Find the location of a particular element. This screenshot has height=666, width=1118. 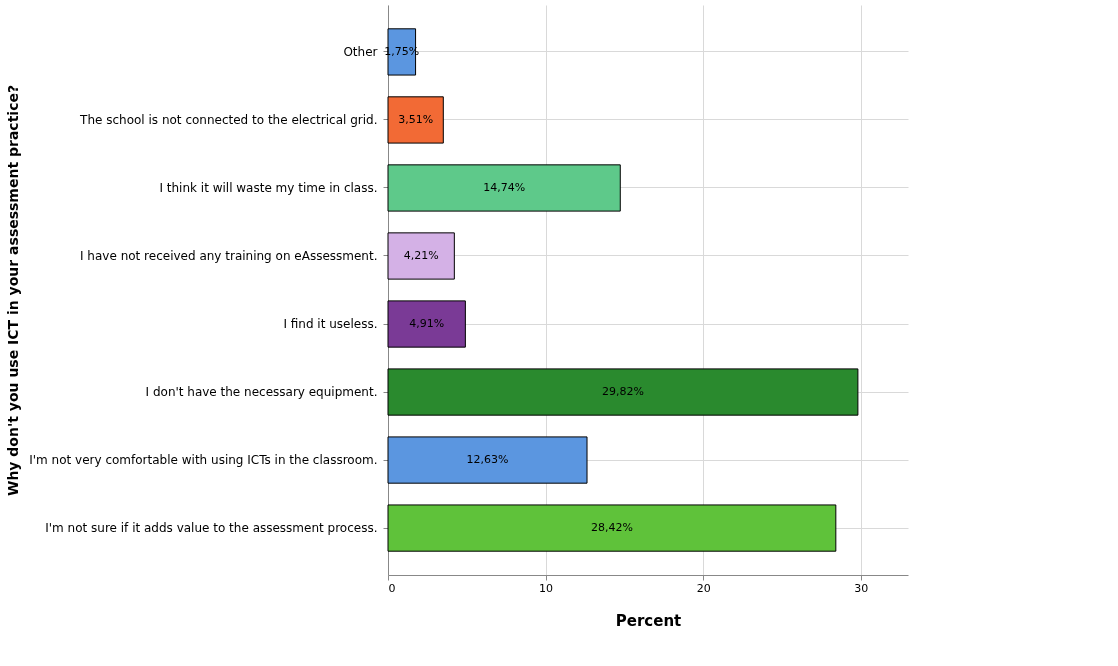

data-label: 4,21% is located at coordinates (421, 255).